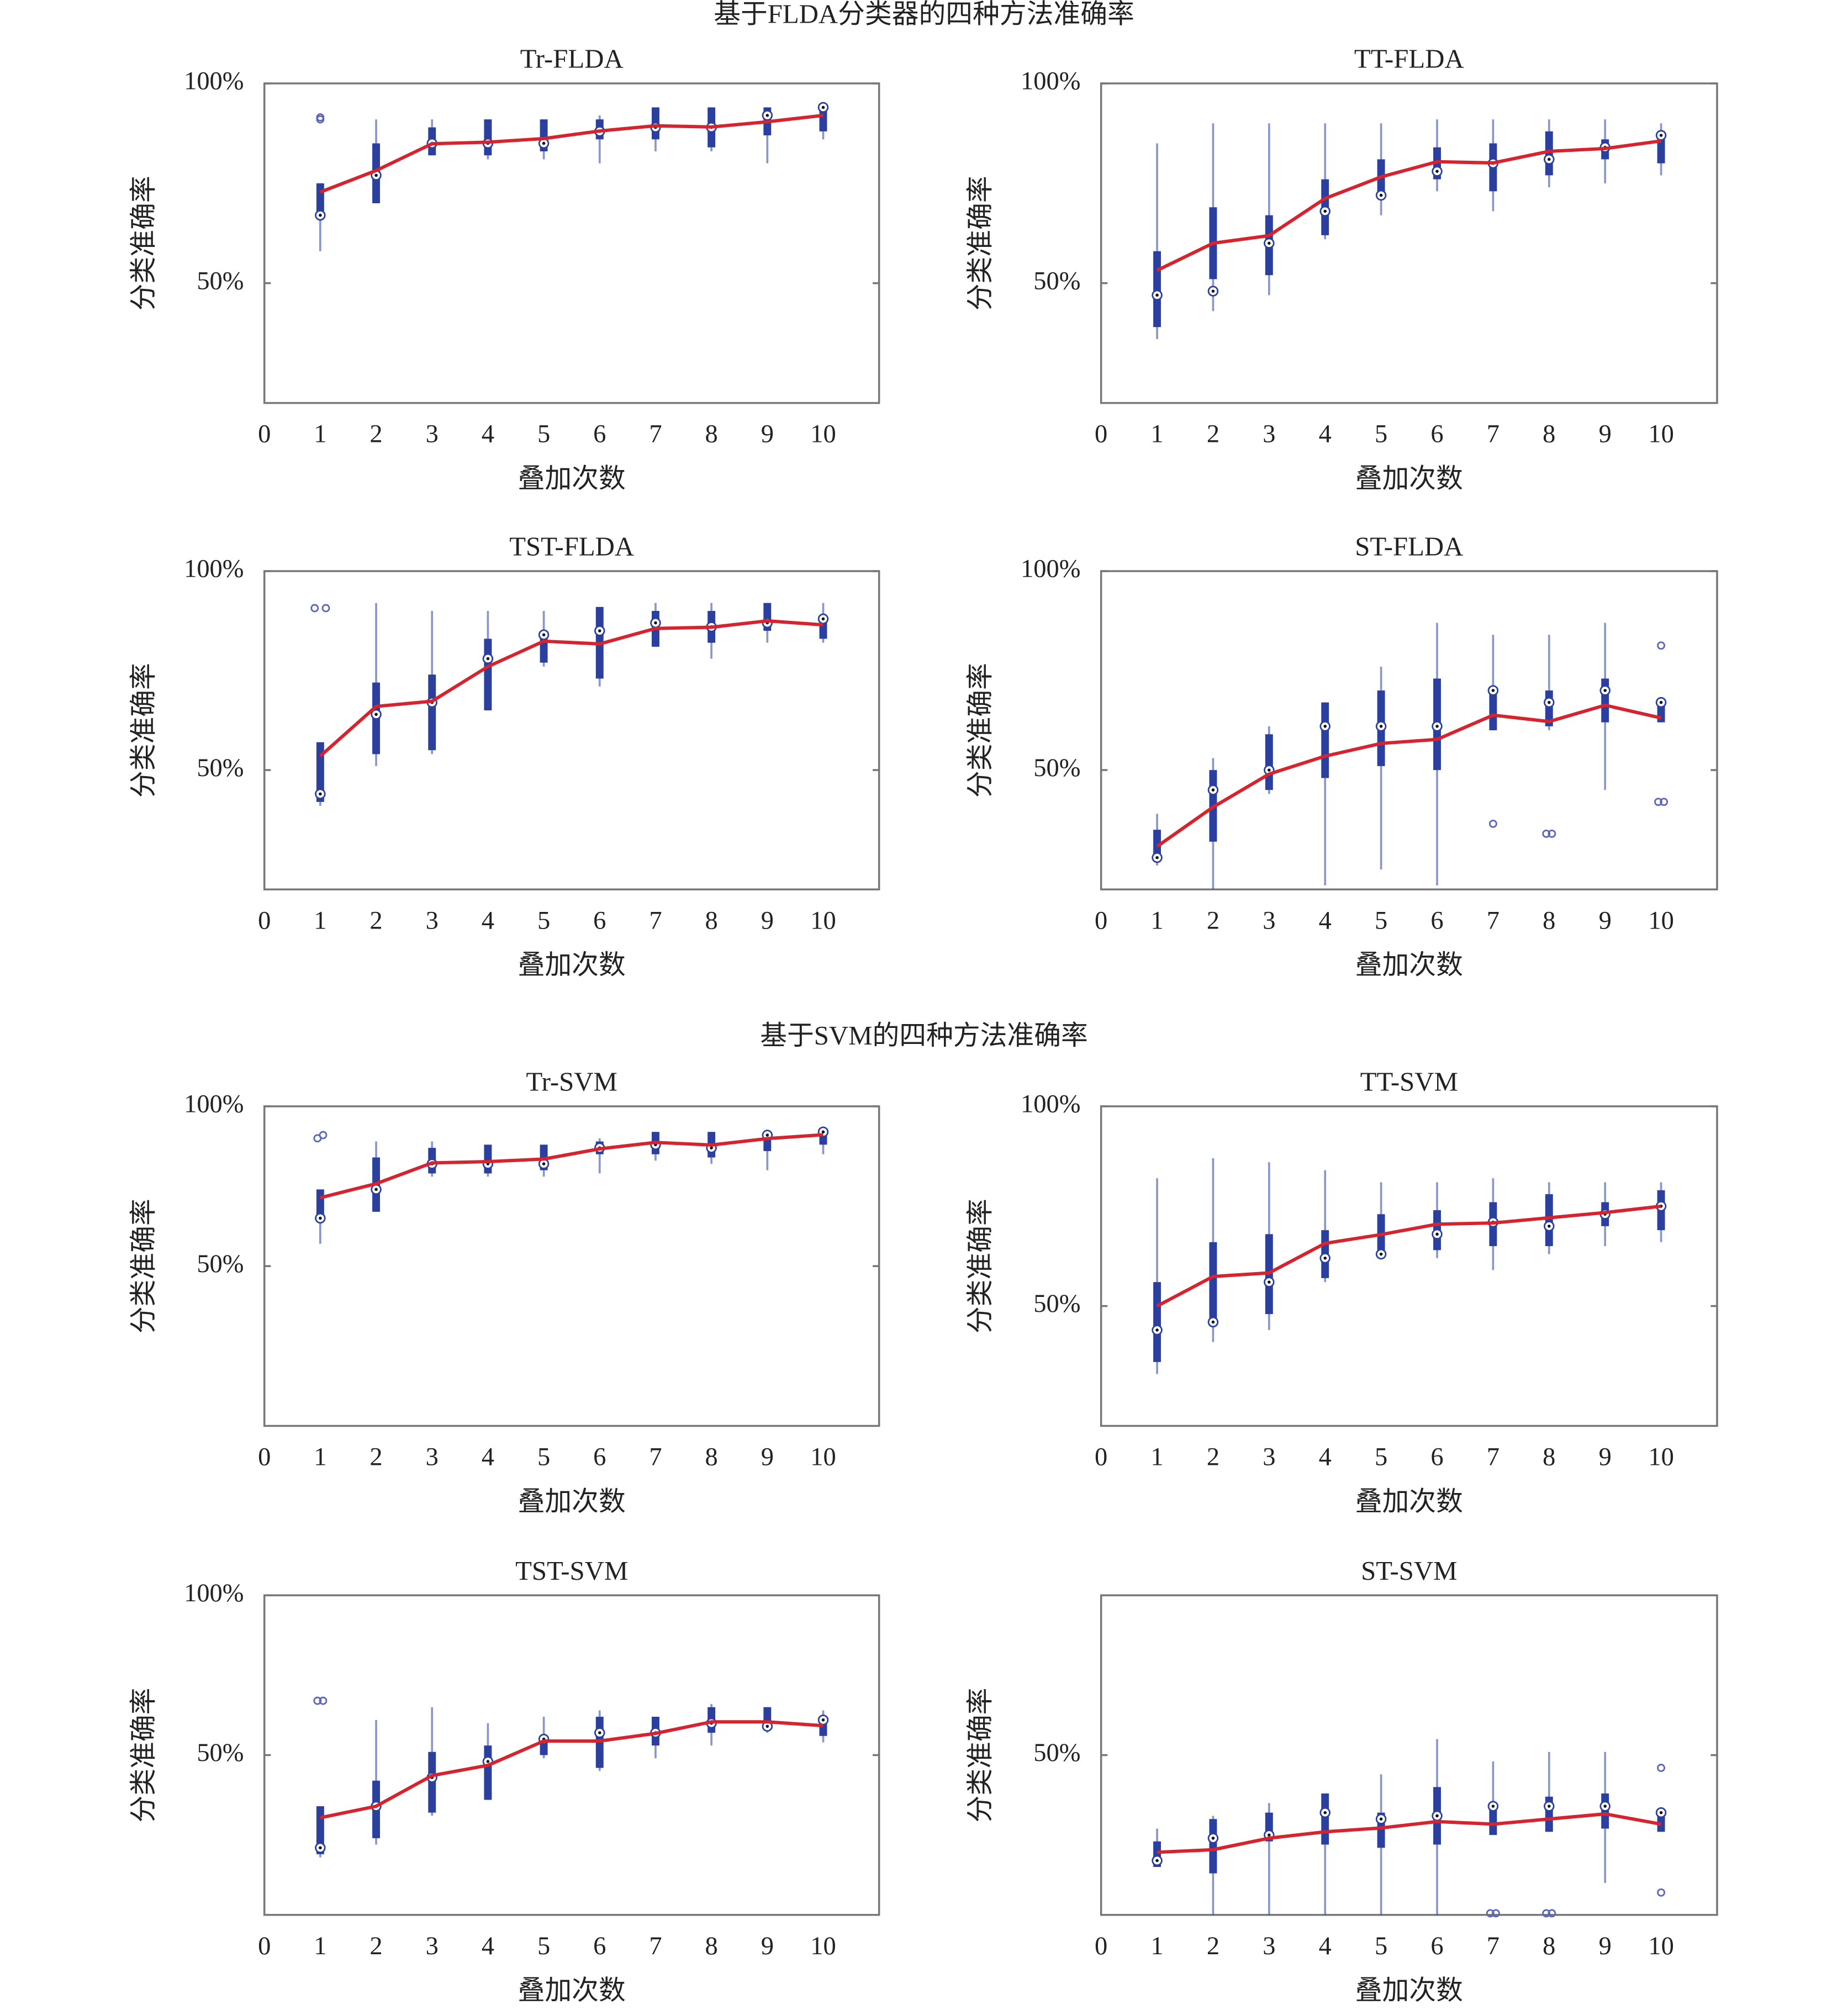 The height and width of the screenshot is (2015, 1848). What do you see at coordinates (1605, 920) in the screenshot?
I see `x-tick-label: 9` at bounding box center [1605, 920].